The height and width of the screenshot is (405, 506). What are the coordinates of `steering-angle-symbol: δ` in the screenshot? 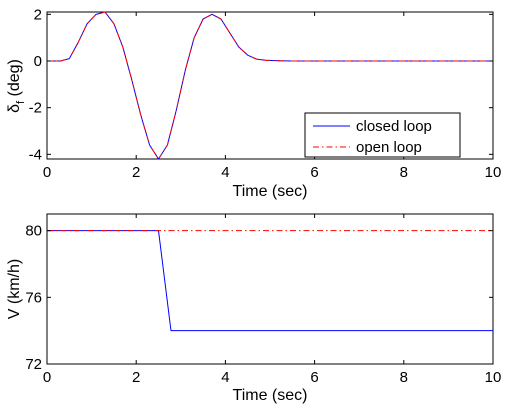 It's located at (14, 108).